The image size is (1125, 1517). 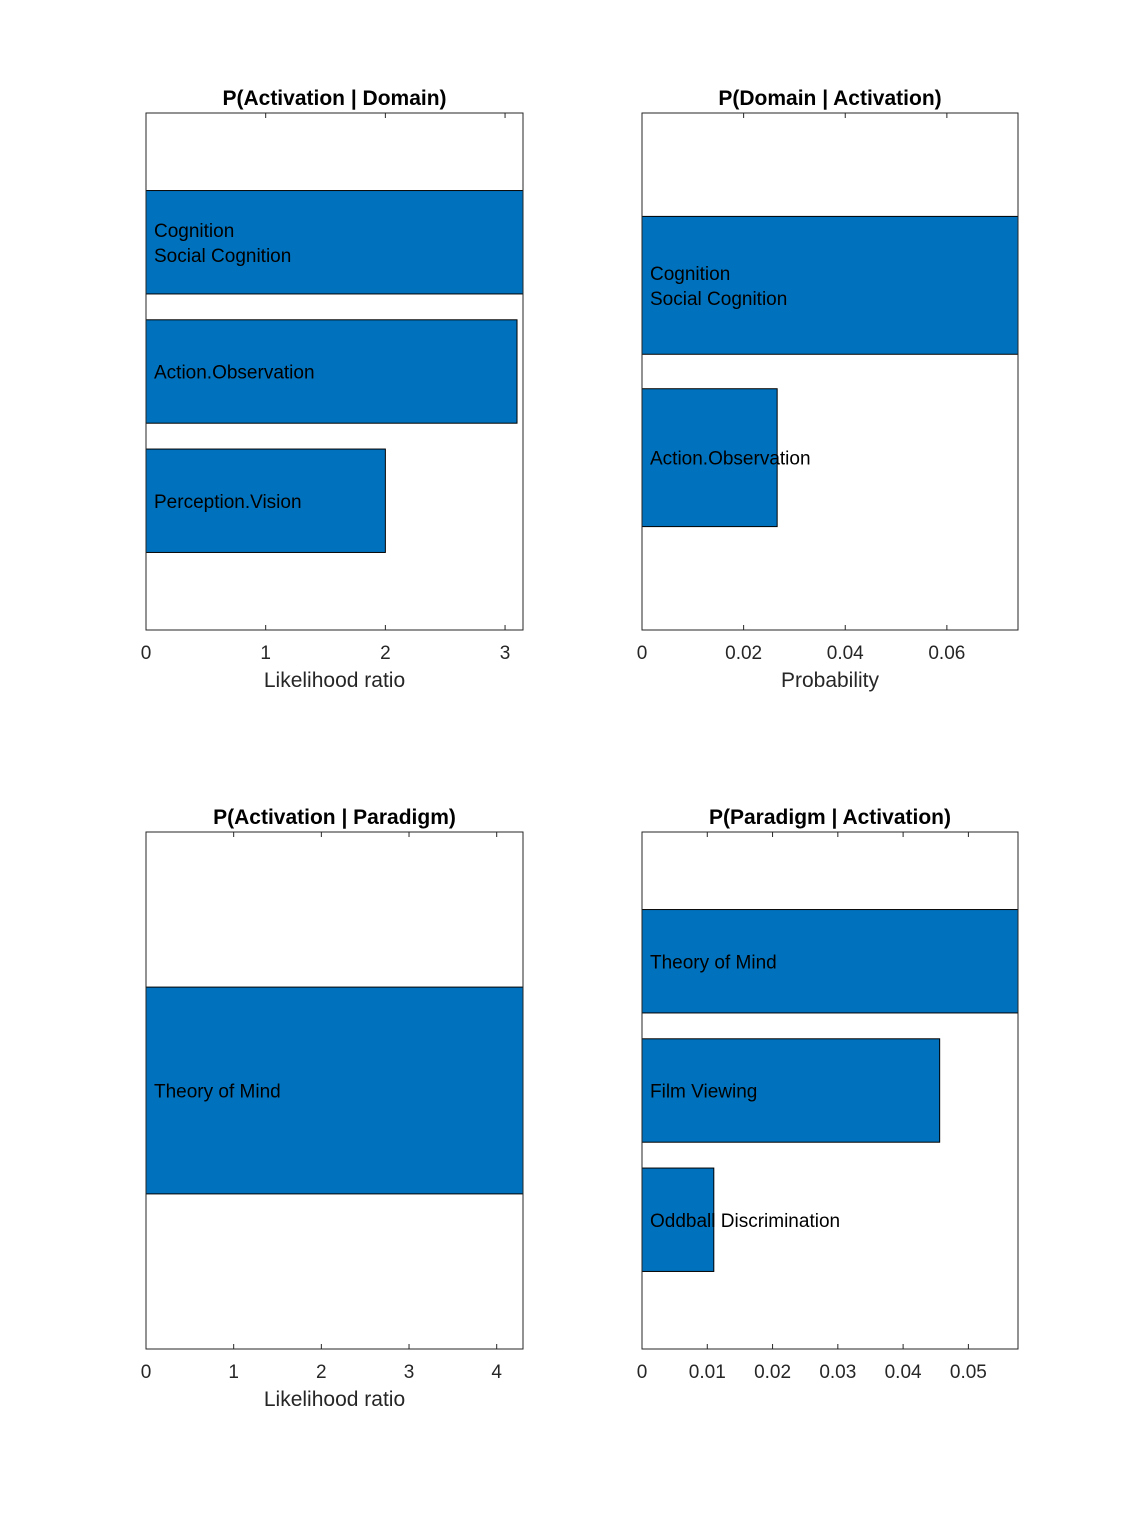 I want to click on bar-label-line: Oddball Discrimination, so click(x=745, y=1221).